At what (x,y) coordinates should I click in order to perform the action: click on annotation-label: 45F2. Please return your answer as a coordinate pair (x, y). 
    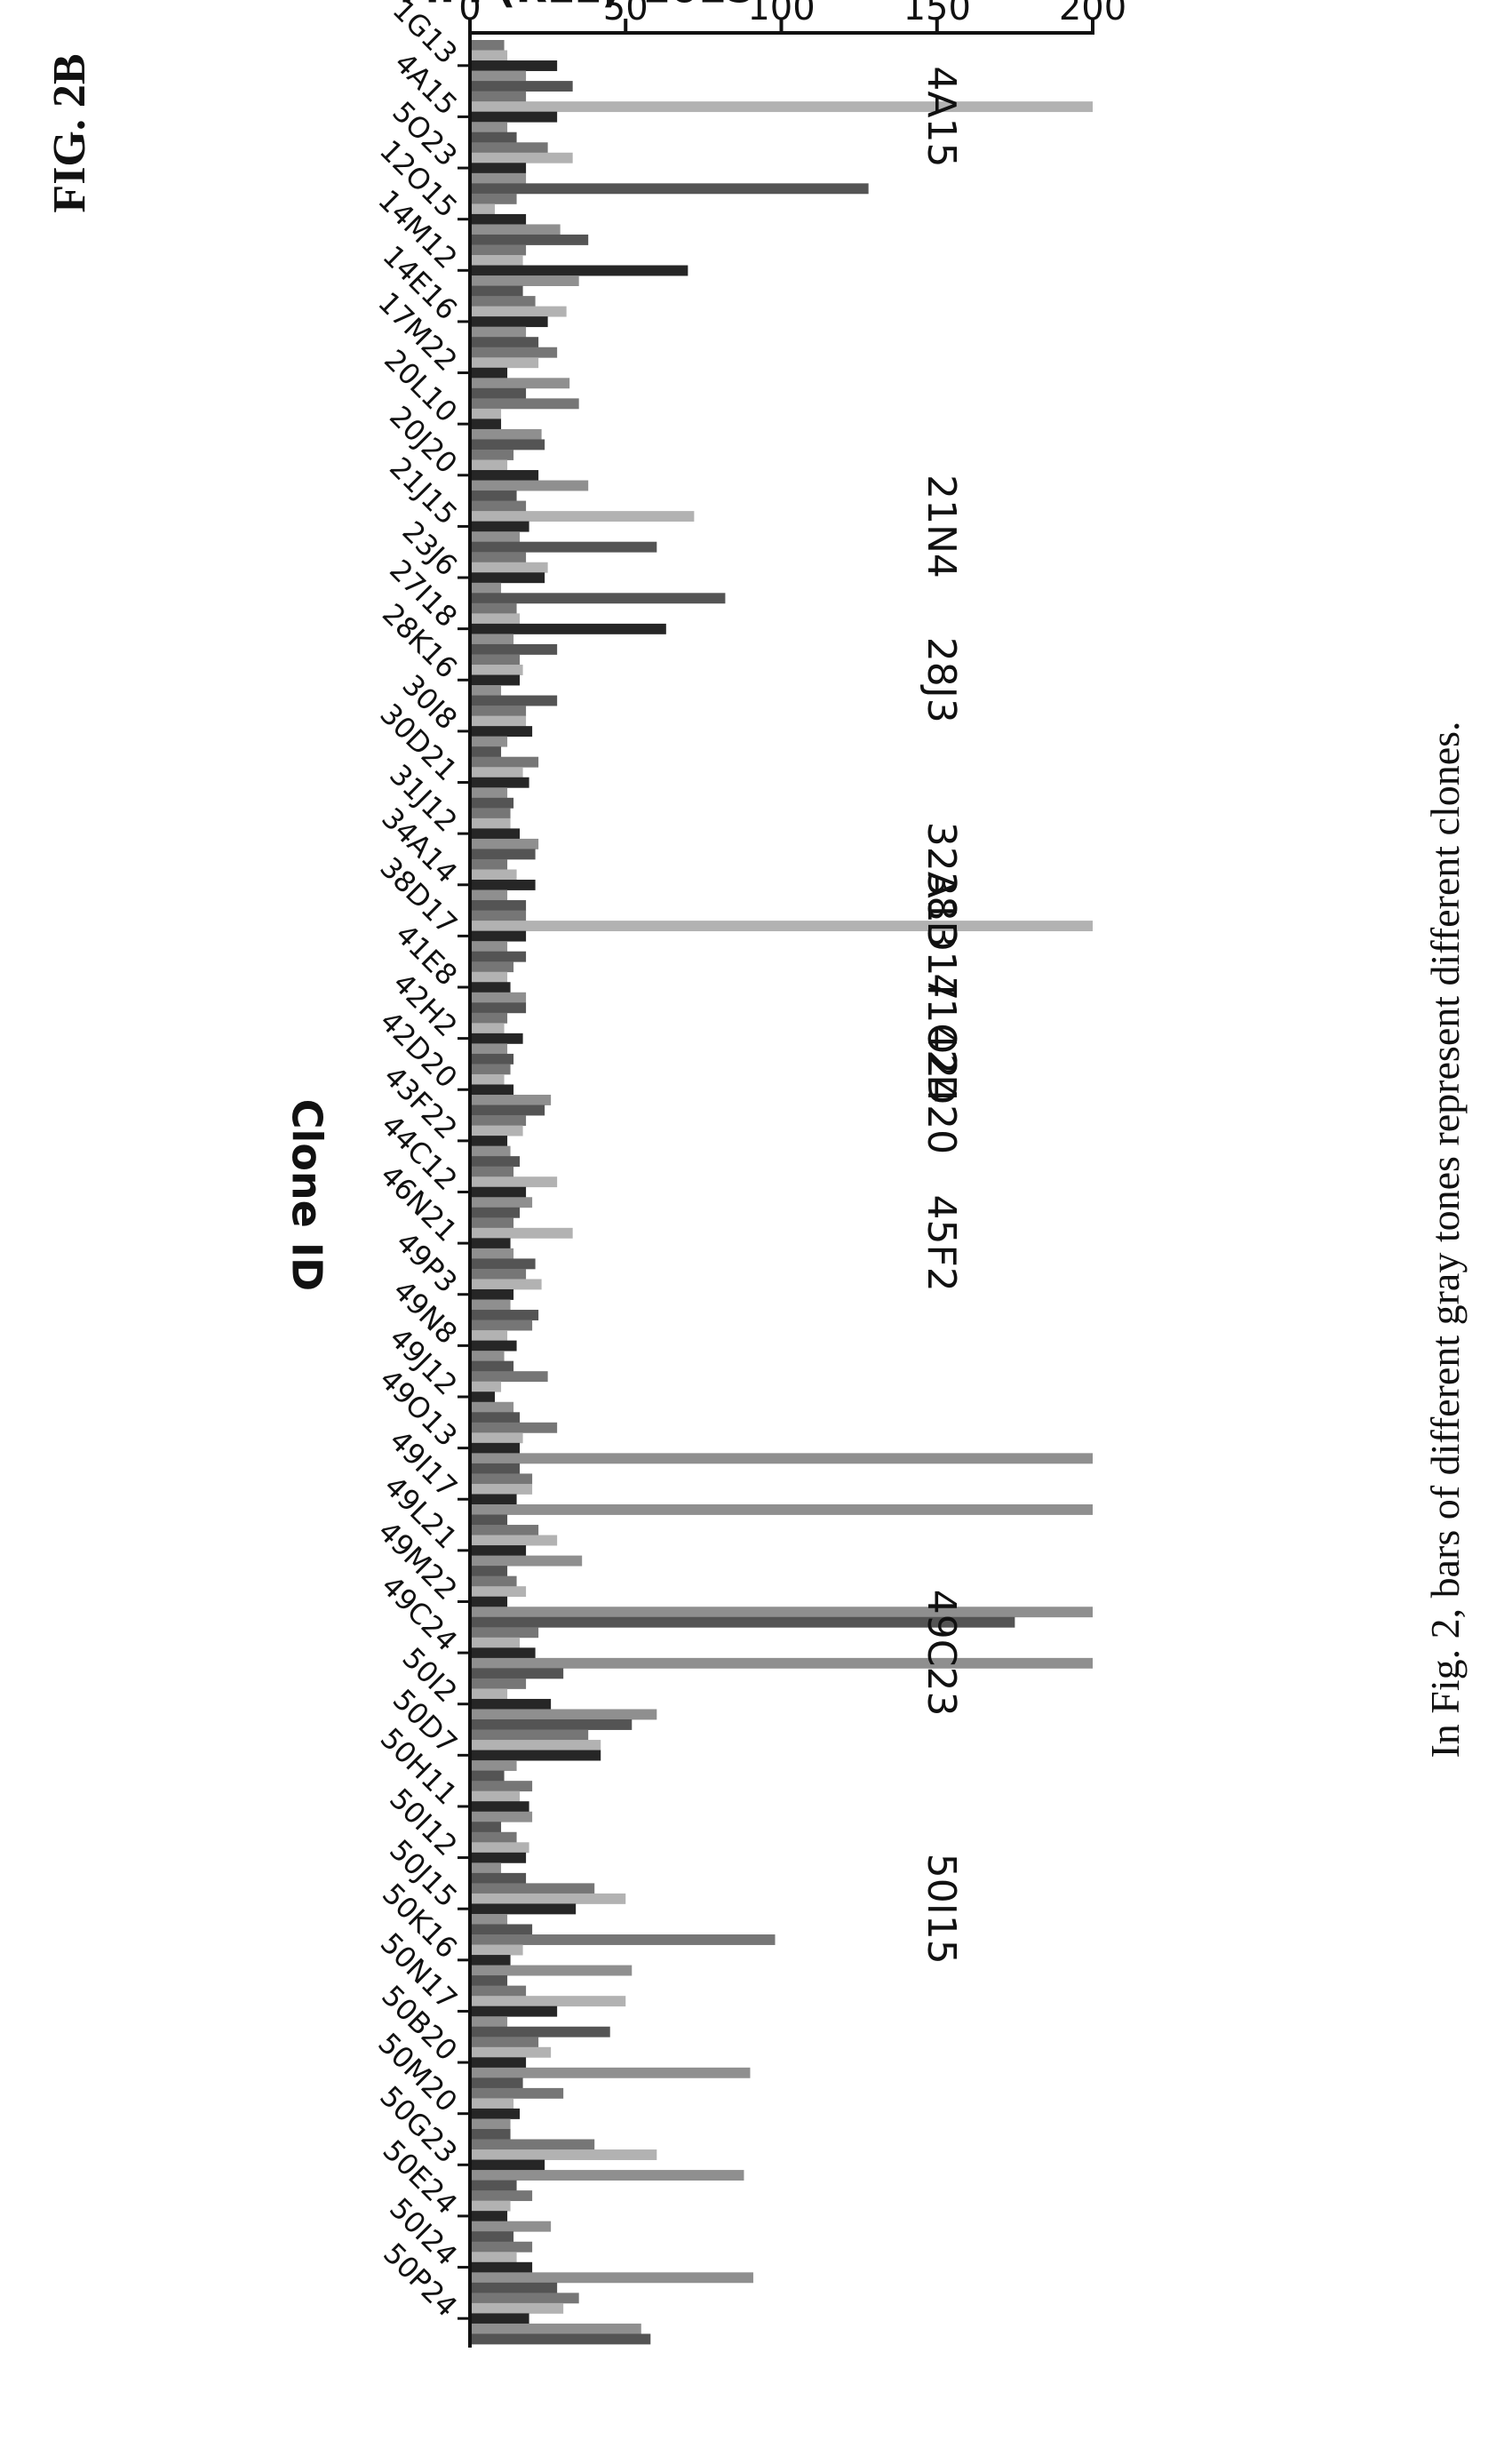
    Looking at the image, I should click on (941, 1242).